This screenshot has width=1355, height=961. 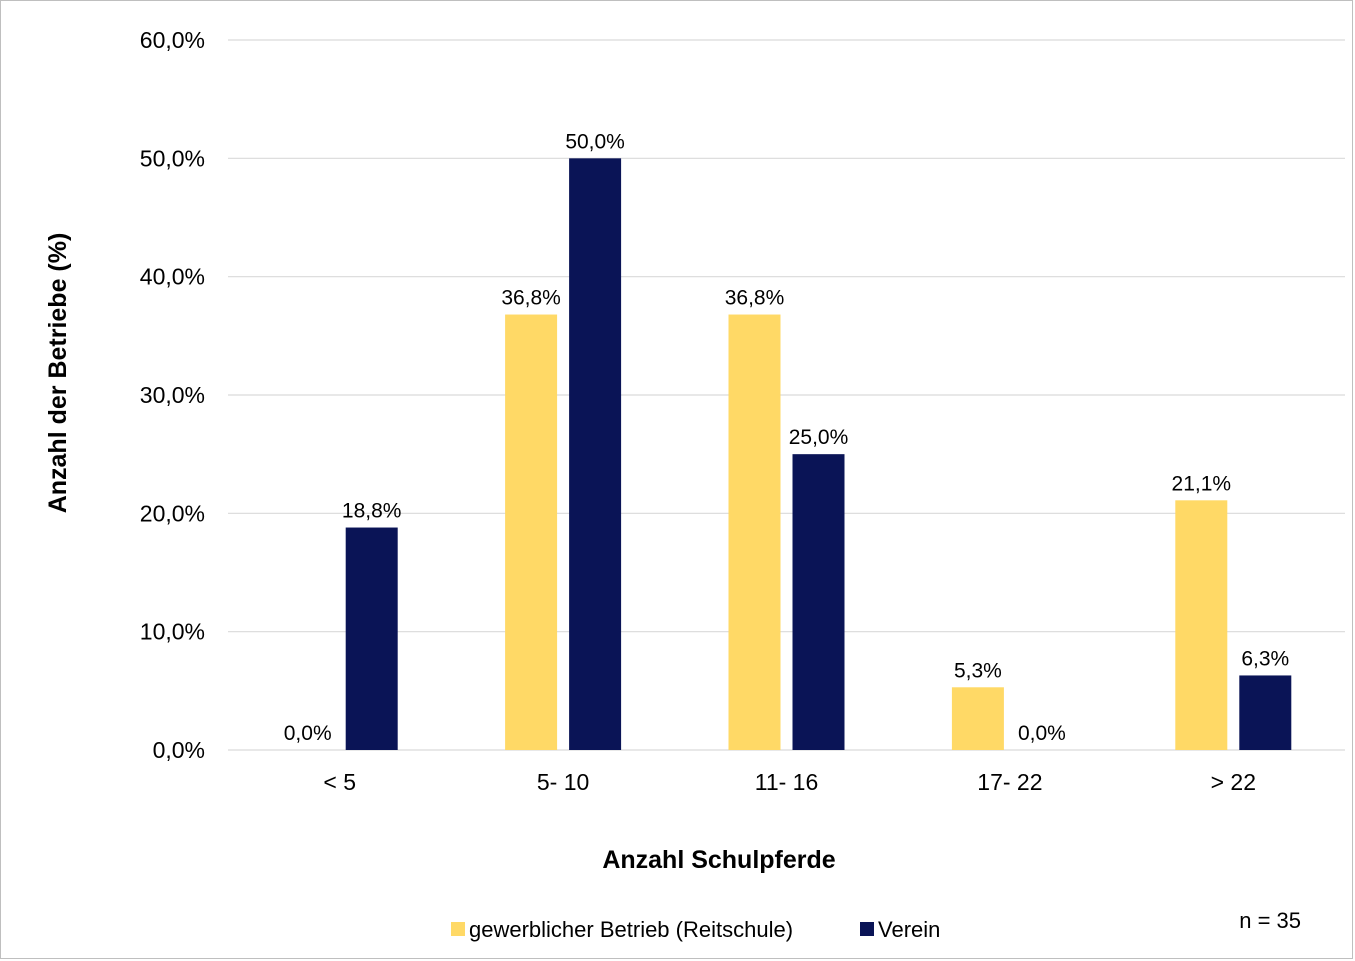 I want to click on data-label: 18,8%, so click(x=372, y=511).